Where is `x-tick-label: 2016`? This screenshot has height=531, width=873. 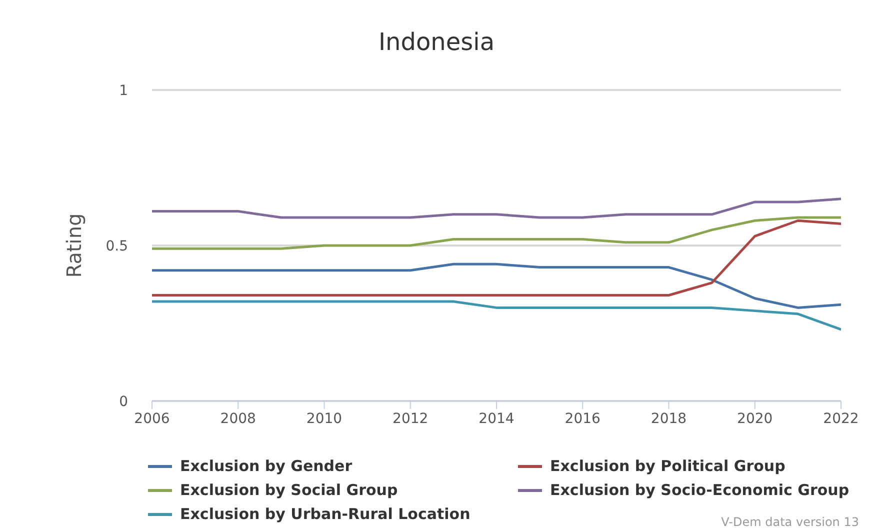
x-tick-label: 2016 is located at coordinates (582, 418).